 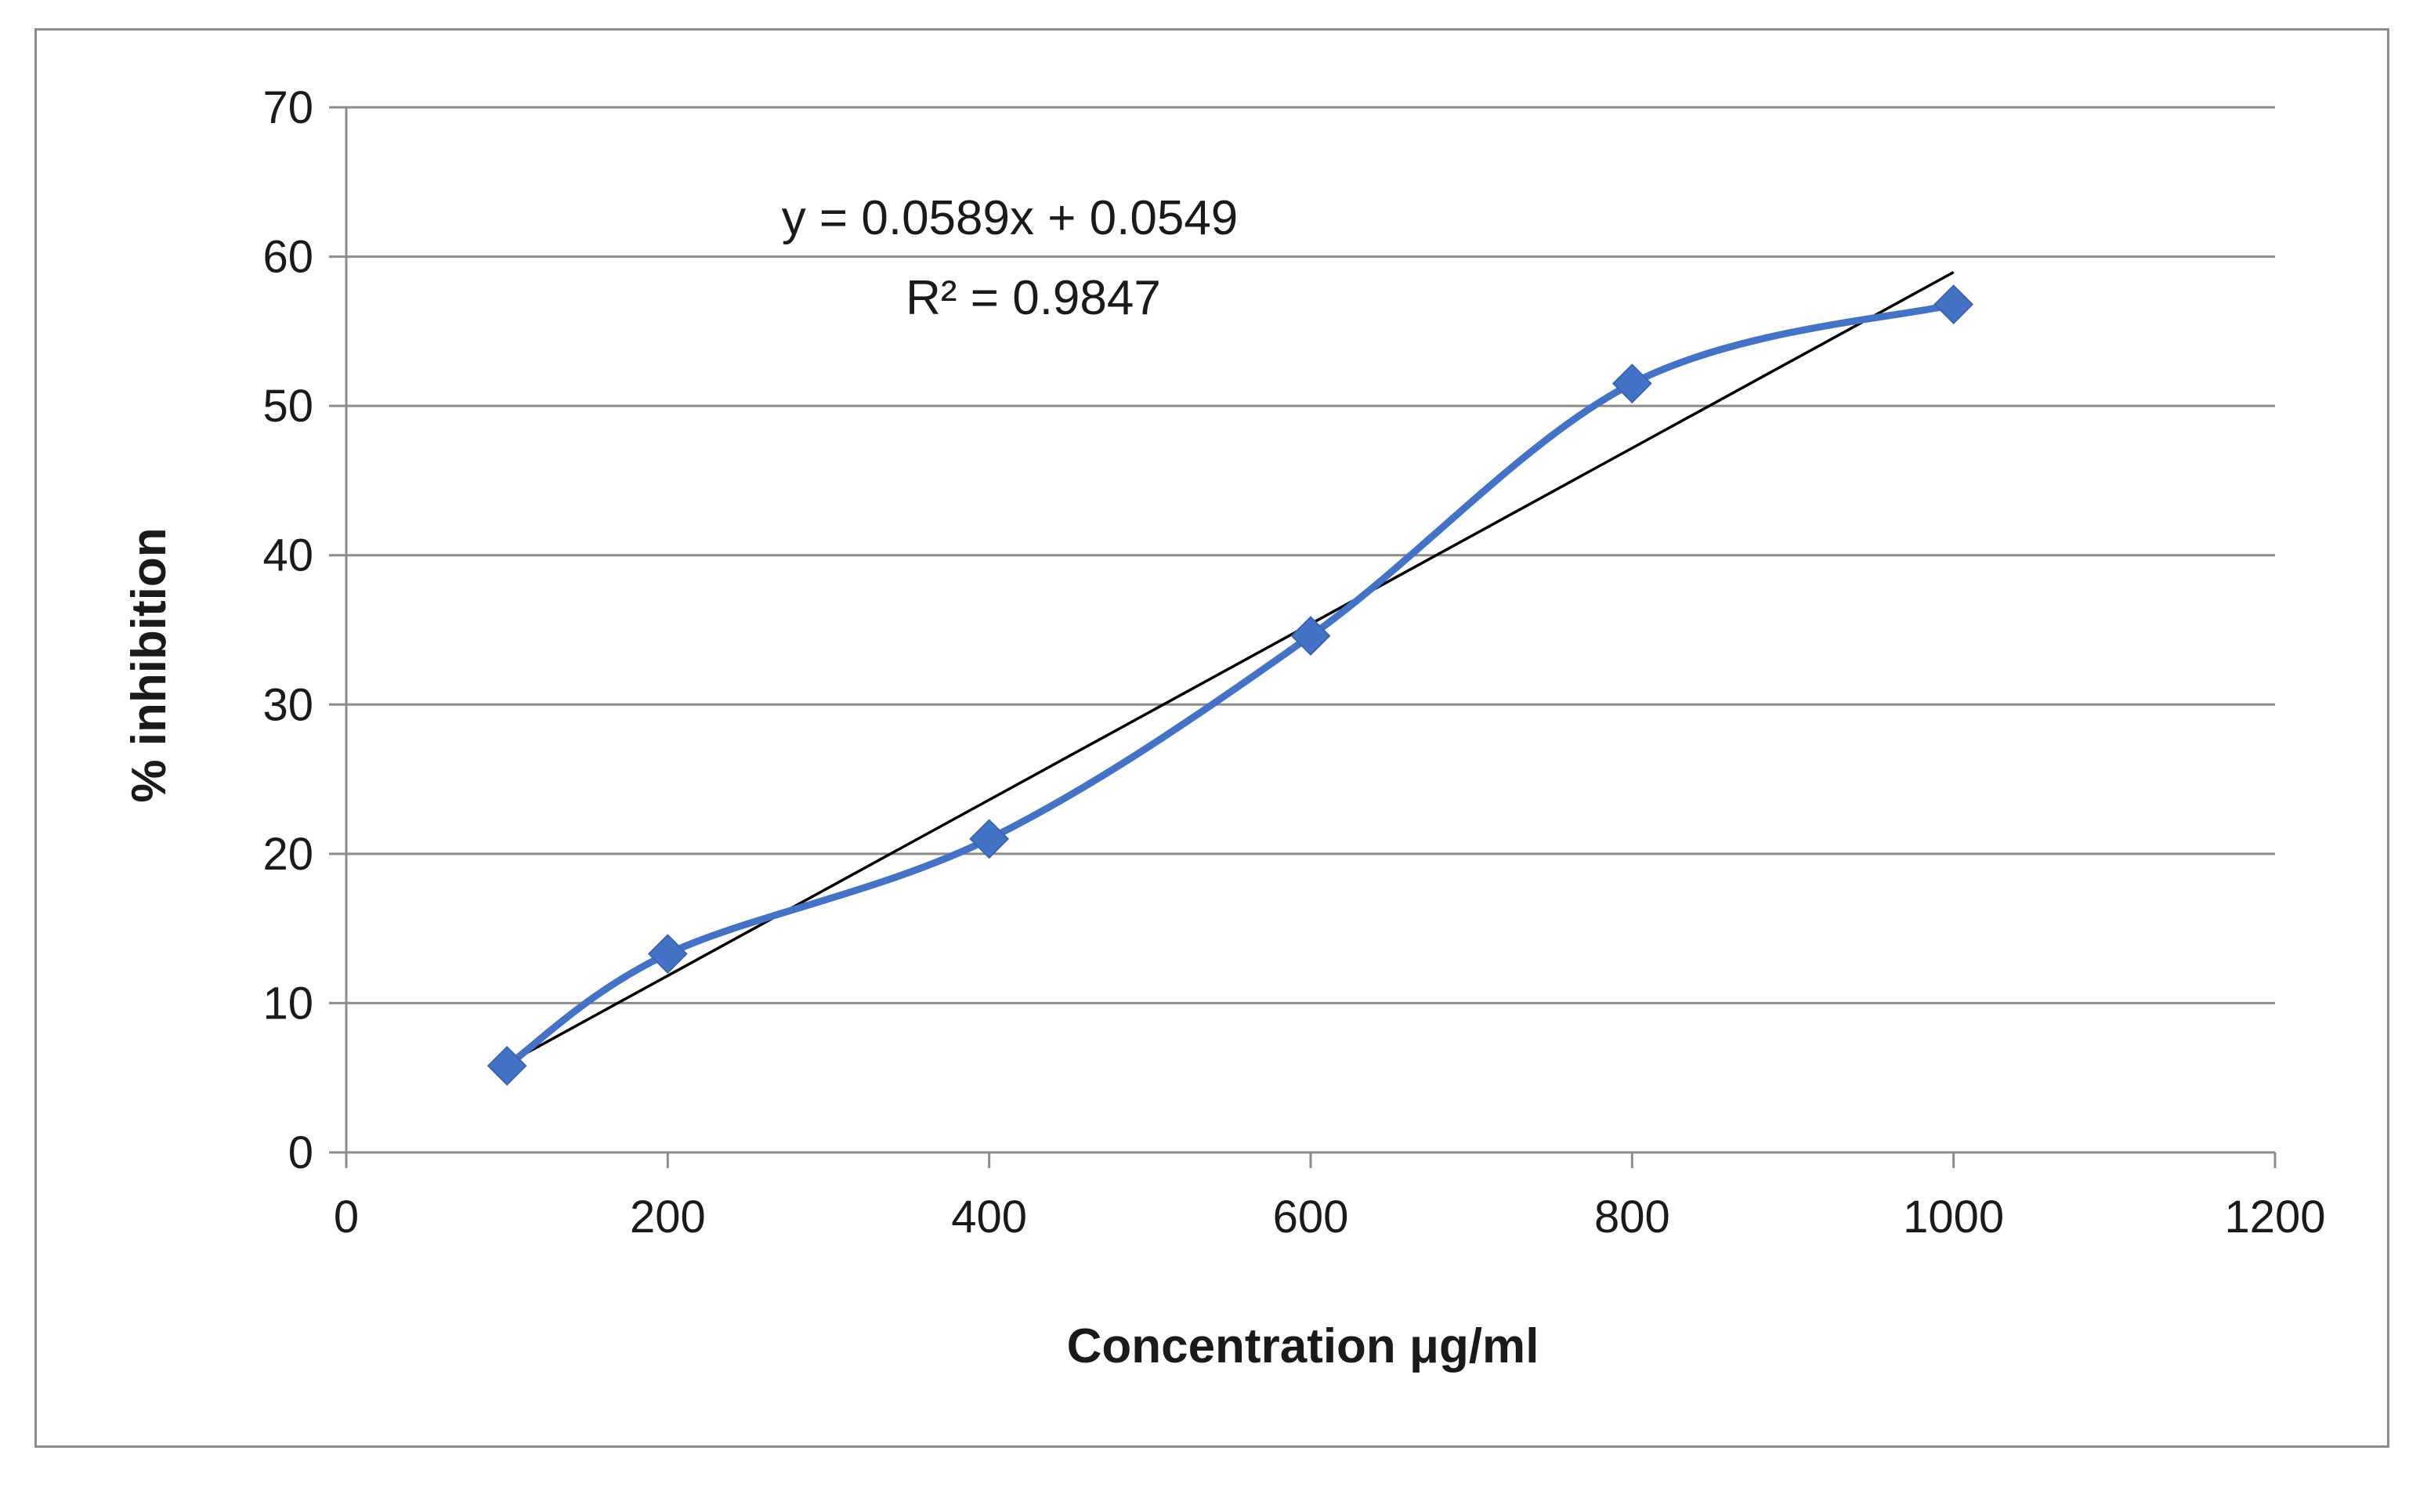 What do you see at coordinates (1010, 218) in the screenshot?
I see `trendline-equation: y = 0.0589x + 0.0549` at bounding box center [1010, 218].